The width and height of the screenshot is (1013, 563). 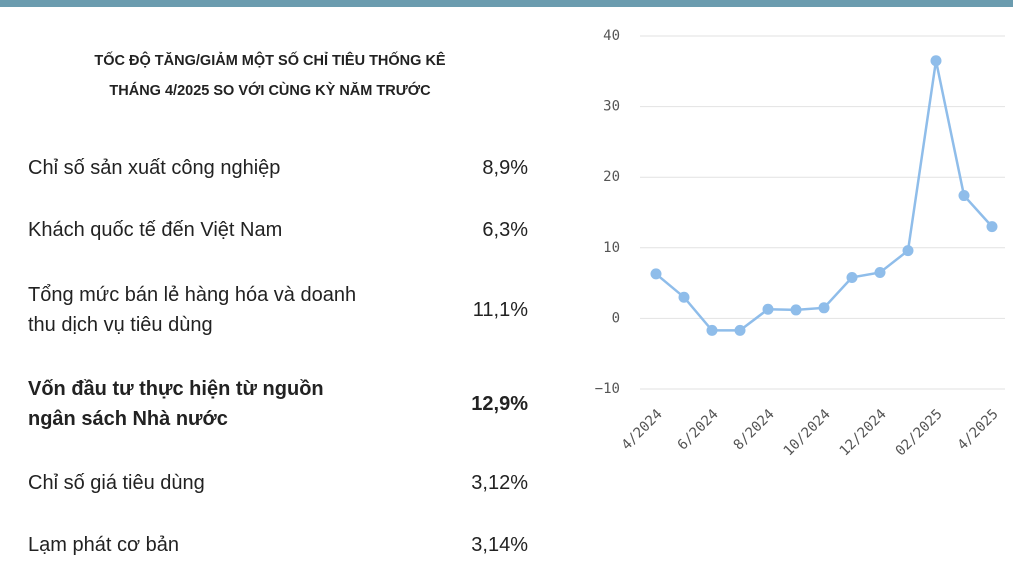 I want to click on stat-value: 11,1%, so click(x=500, y=310).